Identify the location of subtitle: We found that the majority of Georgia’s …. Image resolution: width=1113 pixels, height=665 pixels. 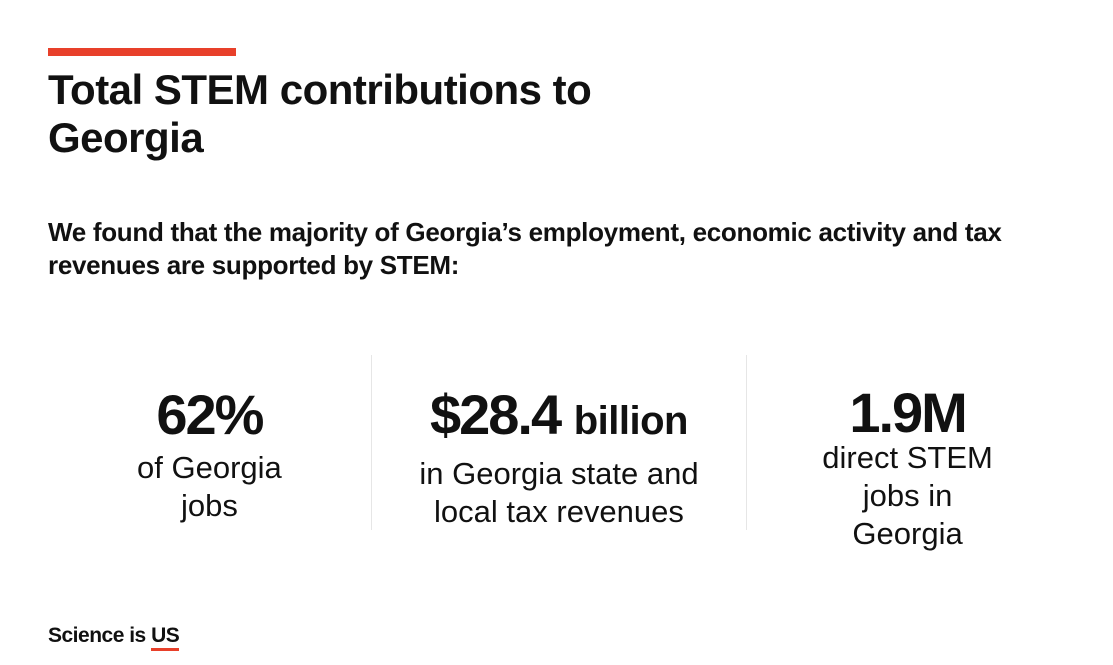
(525, 248).